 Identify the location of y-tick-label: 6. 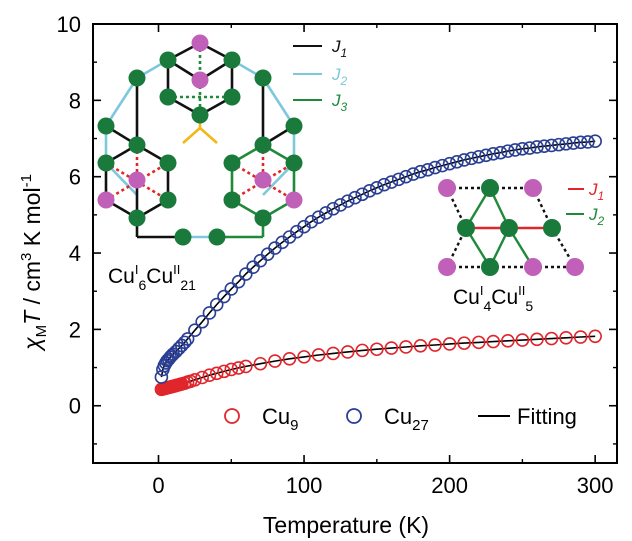
(75, 177).